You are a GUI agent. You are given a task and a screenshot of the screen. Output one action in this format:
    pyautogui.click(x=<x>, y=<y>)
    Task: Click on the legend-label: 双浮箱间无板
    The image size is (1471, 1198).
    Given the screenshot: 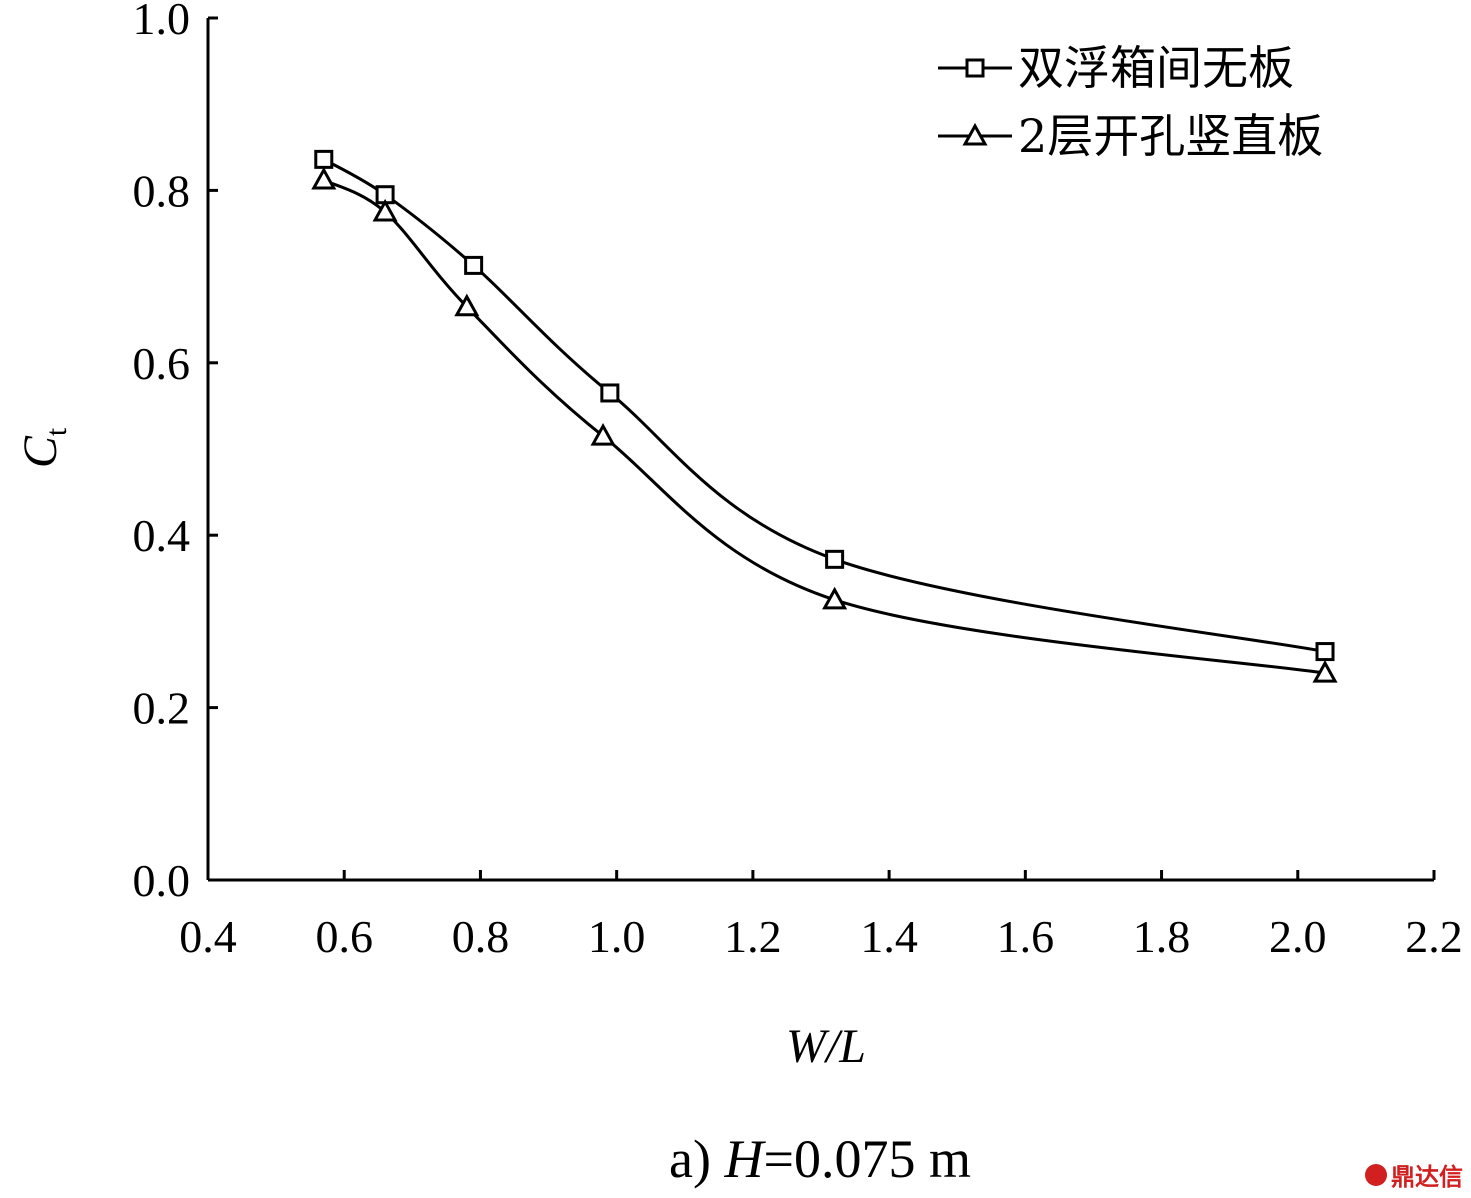 What is the action you would take?
    pyautogui.click(x=1156, y=68)
    